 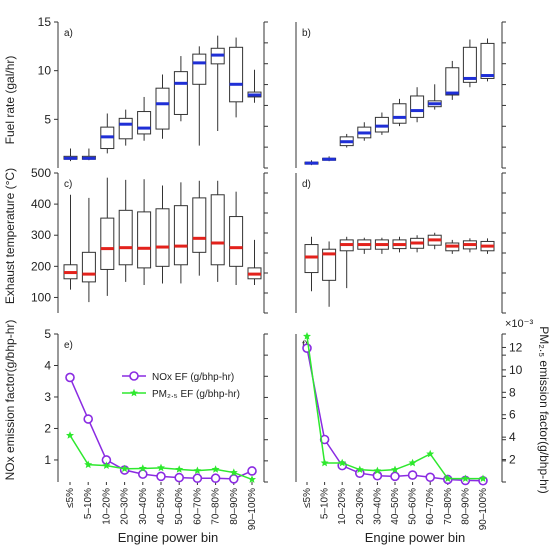 I want to click on x-tick-label-e: 80–90%, so click(x=234, y=506).